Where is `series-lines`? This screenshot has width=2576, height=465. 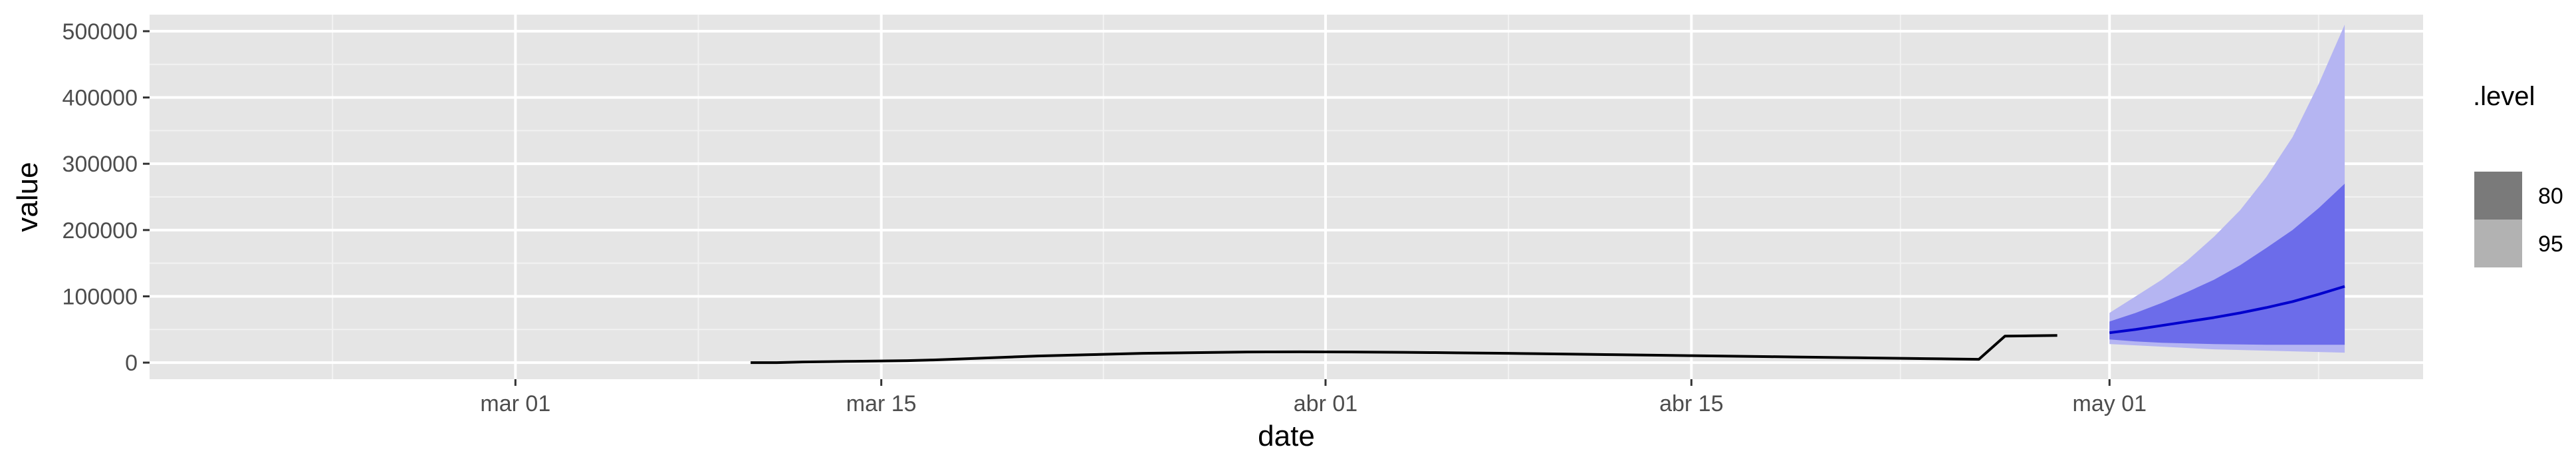 series-lines is located at coordinates (1548, 325).